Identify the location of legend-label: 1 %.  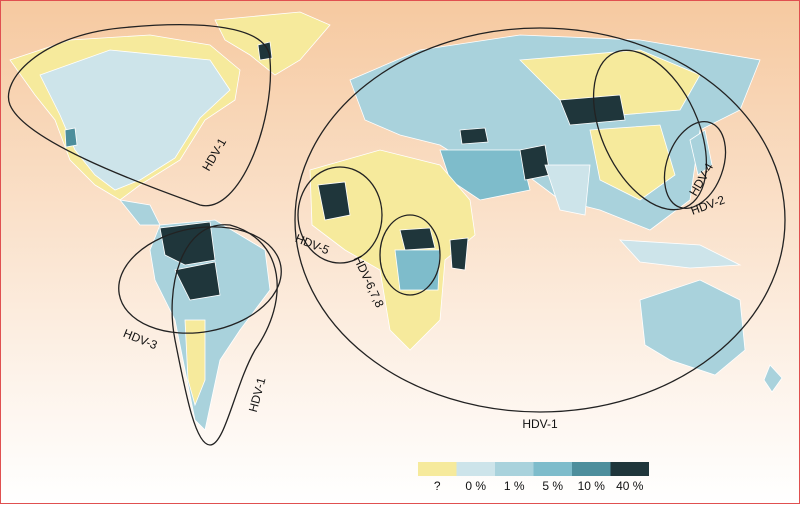
(514, 486).